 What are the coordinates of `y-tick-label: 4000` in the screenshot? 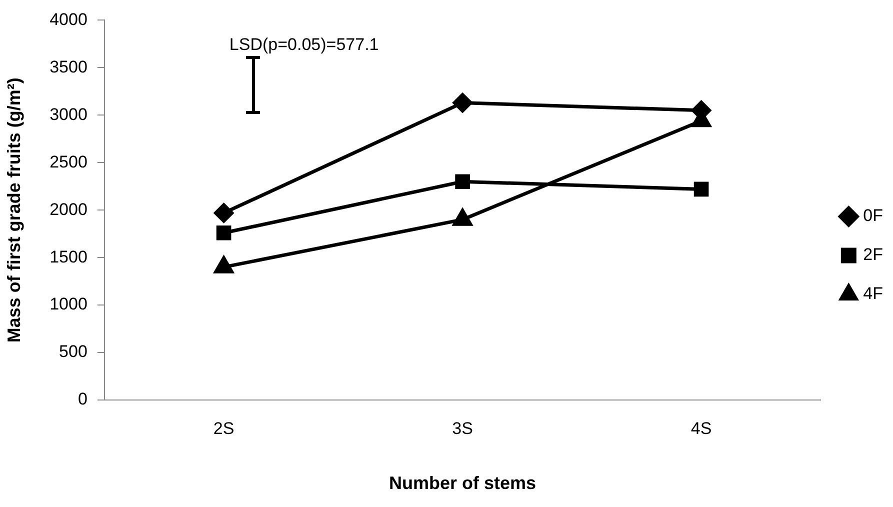 It's located at (69, 19).